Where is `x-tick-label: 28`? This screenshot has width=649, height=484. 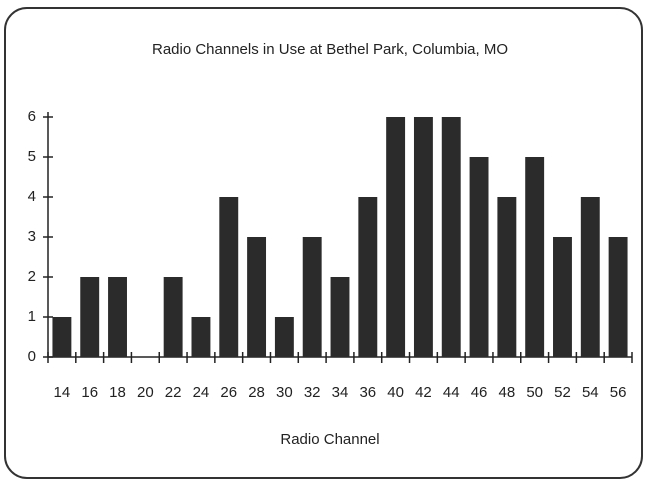
x-tick-label: 28 is located at coordinates (256, 392).